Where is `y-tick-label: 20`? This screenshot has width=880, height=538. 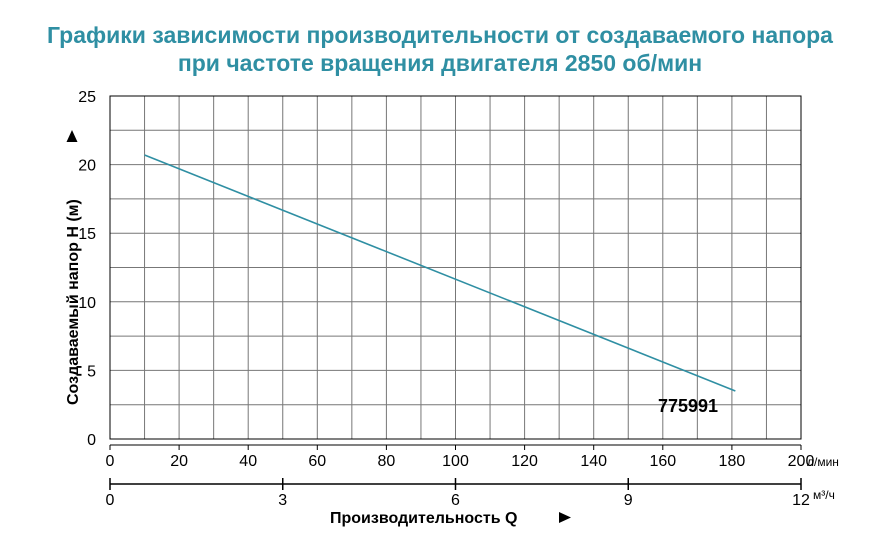 y-tick-label: 20 is located at coordinates (87, 166).